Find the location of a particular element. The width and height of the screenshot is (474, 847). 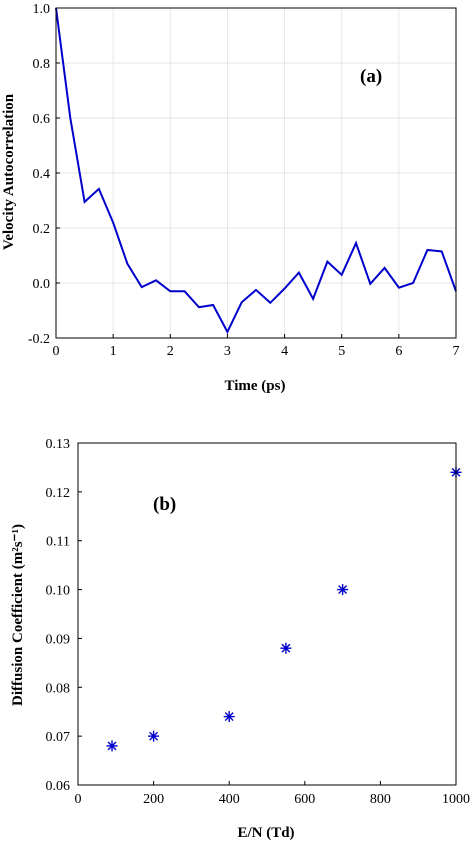

x-tick-label: 5 is located at coordinates (341, 351).